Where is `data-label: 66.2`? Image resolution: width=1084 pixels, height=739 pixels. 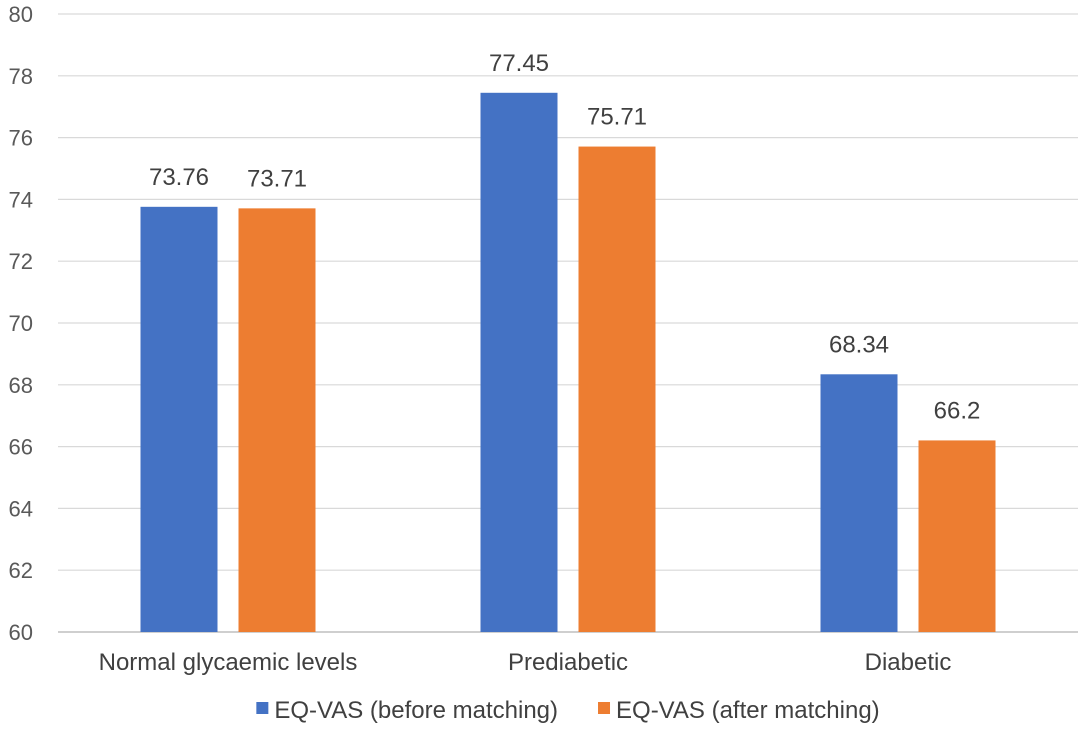
data-label: 66.2 is located at coordinates (957, 410).